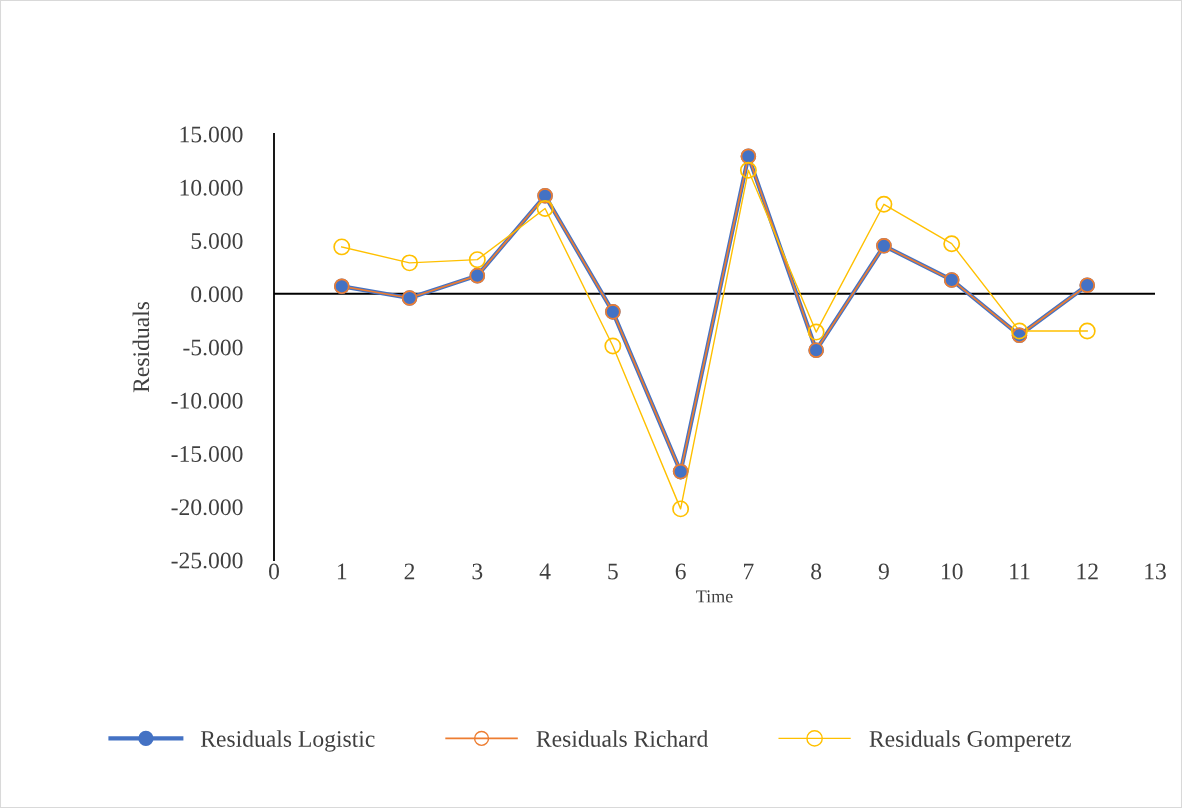 The height and width of the screenshot is (808, 1182). What do you see at coordinates (749, 571) in the screenshot?
I see `x-tick-label: 7` at bounding box center [749, 571].